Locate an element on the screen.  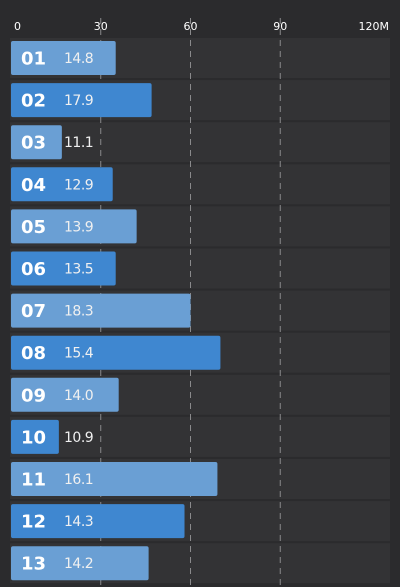
category-label-13: 13 is located at coordinates (33, 564).